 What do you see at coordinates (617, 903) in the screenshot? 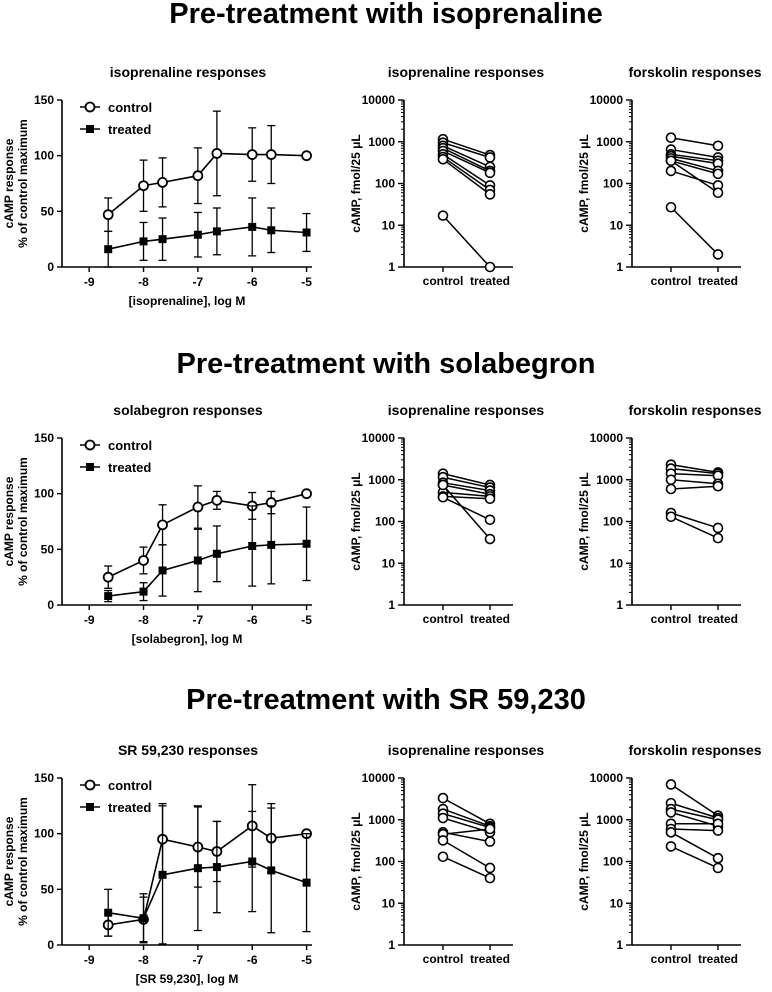
I see `y-tick-label: 10` at bounding box center [617, 903].